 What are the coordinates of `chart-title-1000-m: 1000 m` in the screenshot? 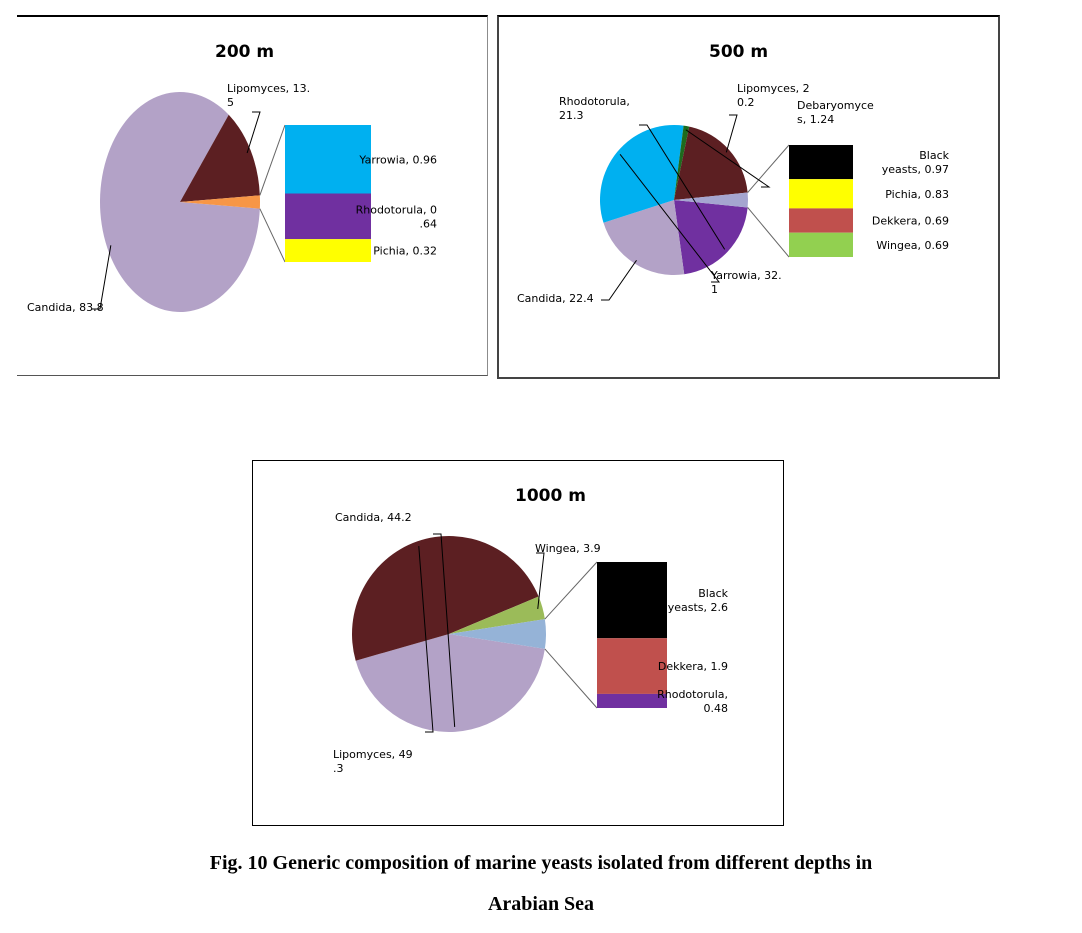 It's located at (550, 496).